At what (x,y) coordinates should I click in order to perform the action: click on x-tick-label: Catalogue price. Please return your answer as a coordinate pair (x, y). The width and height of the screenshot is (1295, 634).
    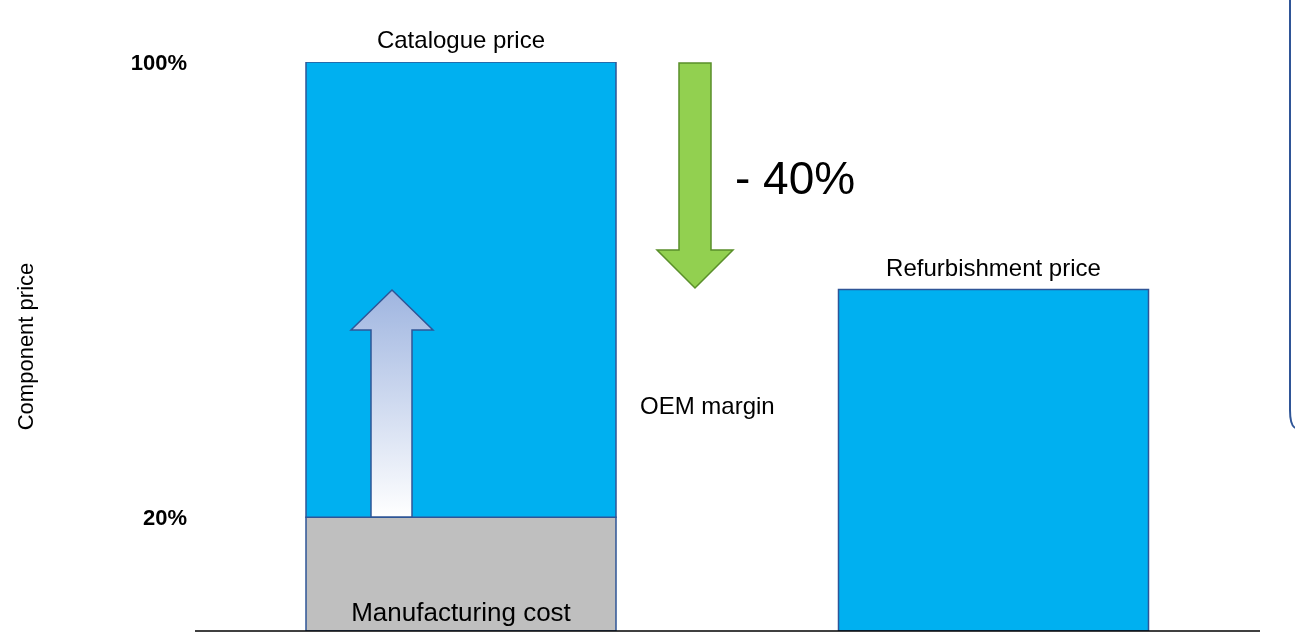
    Looking at the image, I should click on (461, 39).